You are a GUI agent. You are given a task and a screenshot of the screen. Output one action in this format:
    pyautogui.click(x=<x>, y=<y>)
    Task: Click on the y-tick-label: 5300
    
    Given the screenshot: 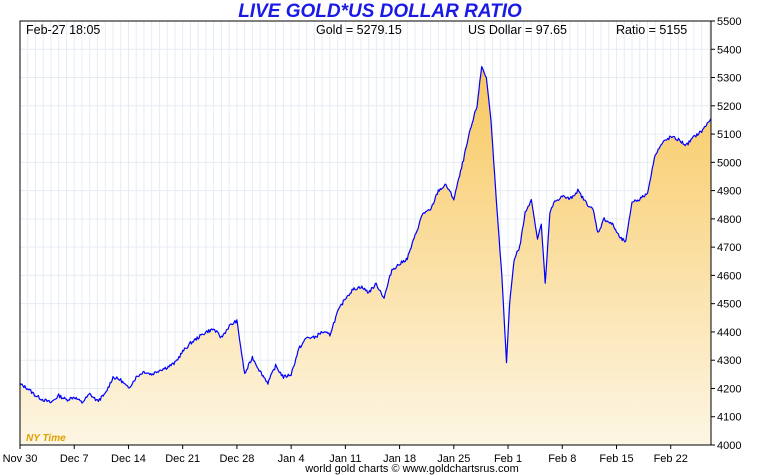 What is the action you would take?
    pyautogui.click(x=729, y=79)
    